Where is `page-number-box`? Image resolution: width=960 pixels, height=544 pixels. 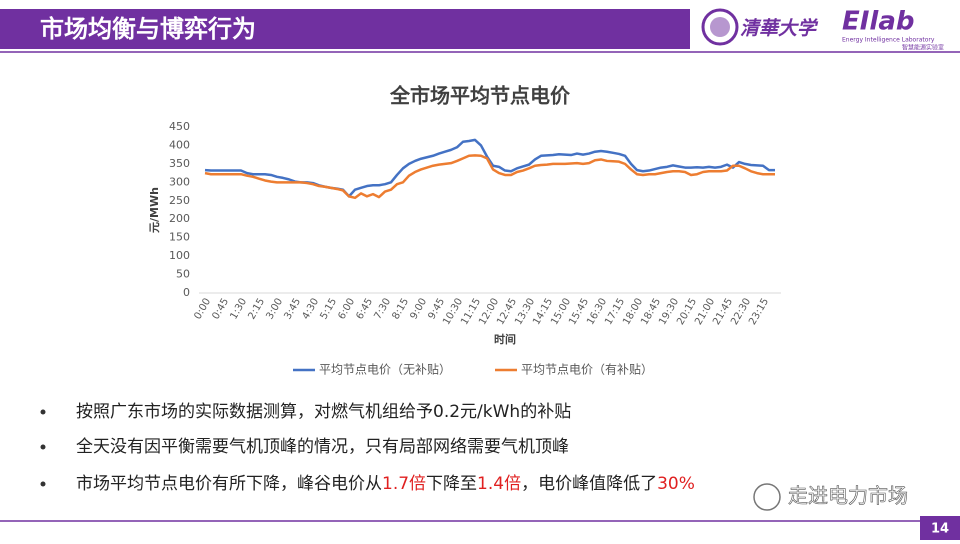
page-number-box is located at coordinates (940, 528).